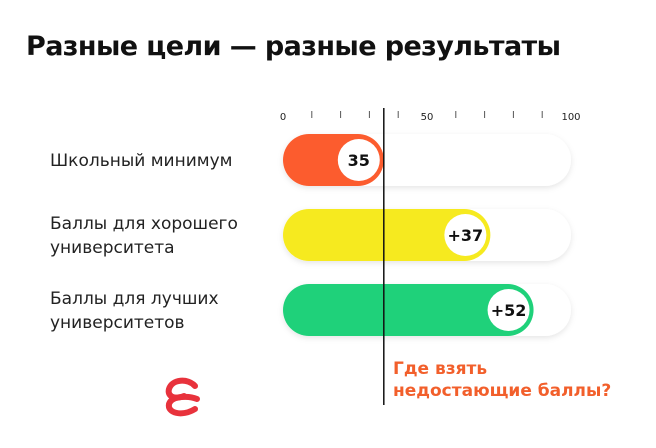 This screenshot has width=656, height=448. Describe the element at coordinates (440, 369) in the screenshot. I see `callout-line-1: Где взять` at that location.